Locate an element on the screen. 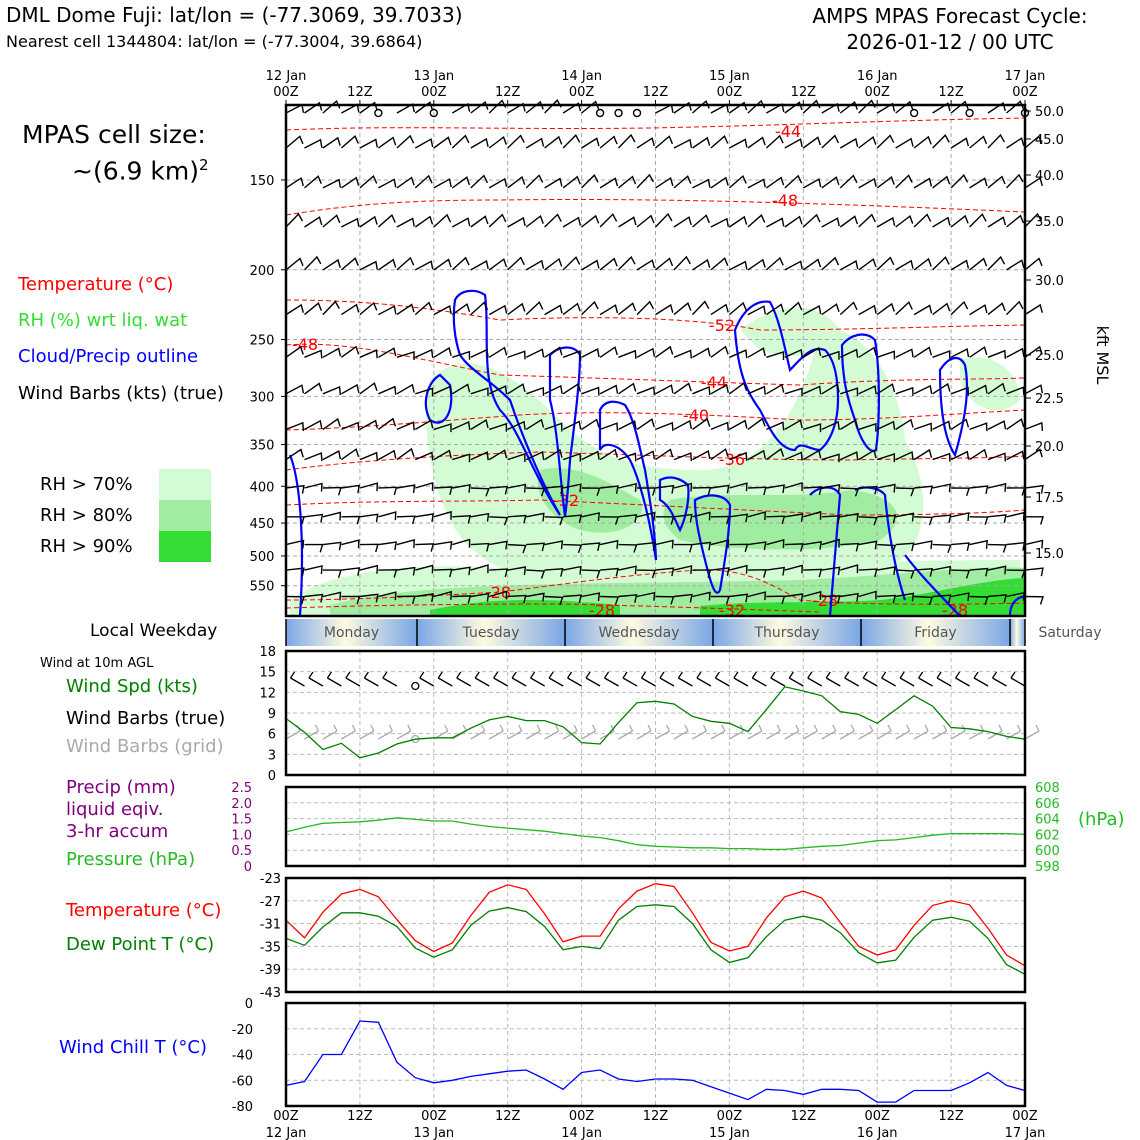 The width and height of the screenshot is (1140, 1140). wind-chill-label: Wind Chill T (°C) is located at coordinates (133, 1047).